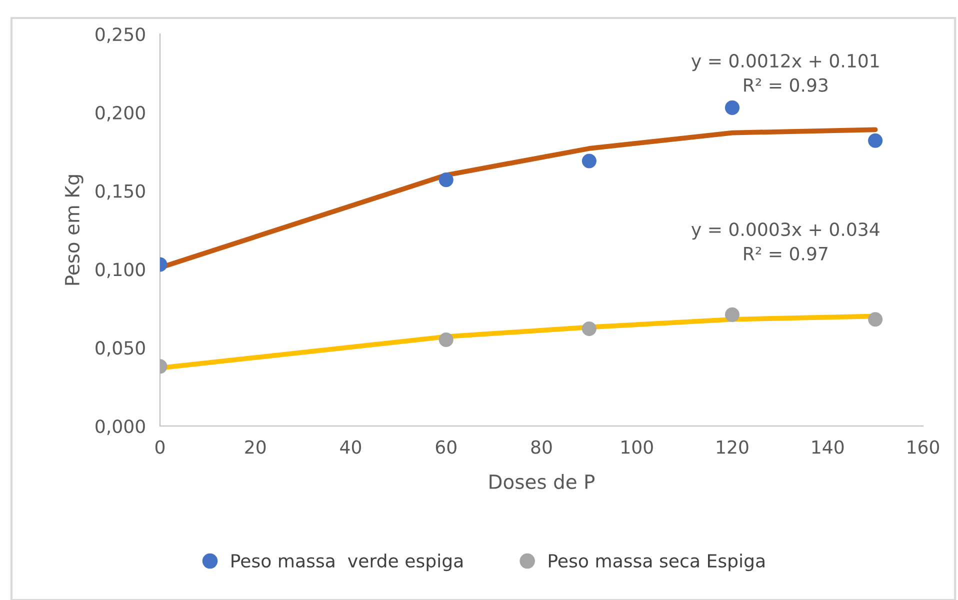 This screenshot has height=600, width=958. What do you see at coordinates (351, 447) in the screenshot?
I see `x-tick-label: 40` at bounding box center [351, 447].